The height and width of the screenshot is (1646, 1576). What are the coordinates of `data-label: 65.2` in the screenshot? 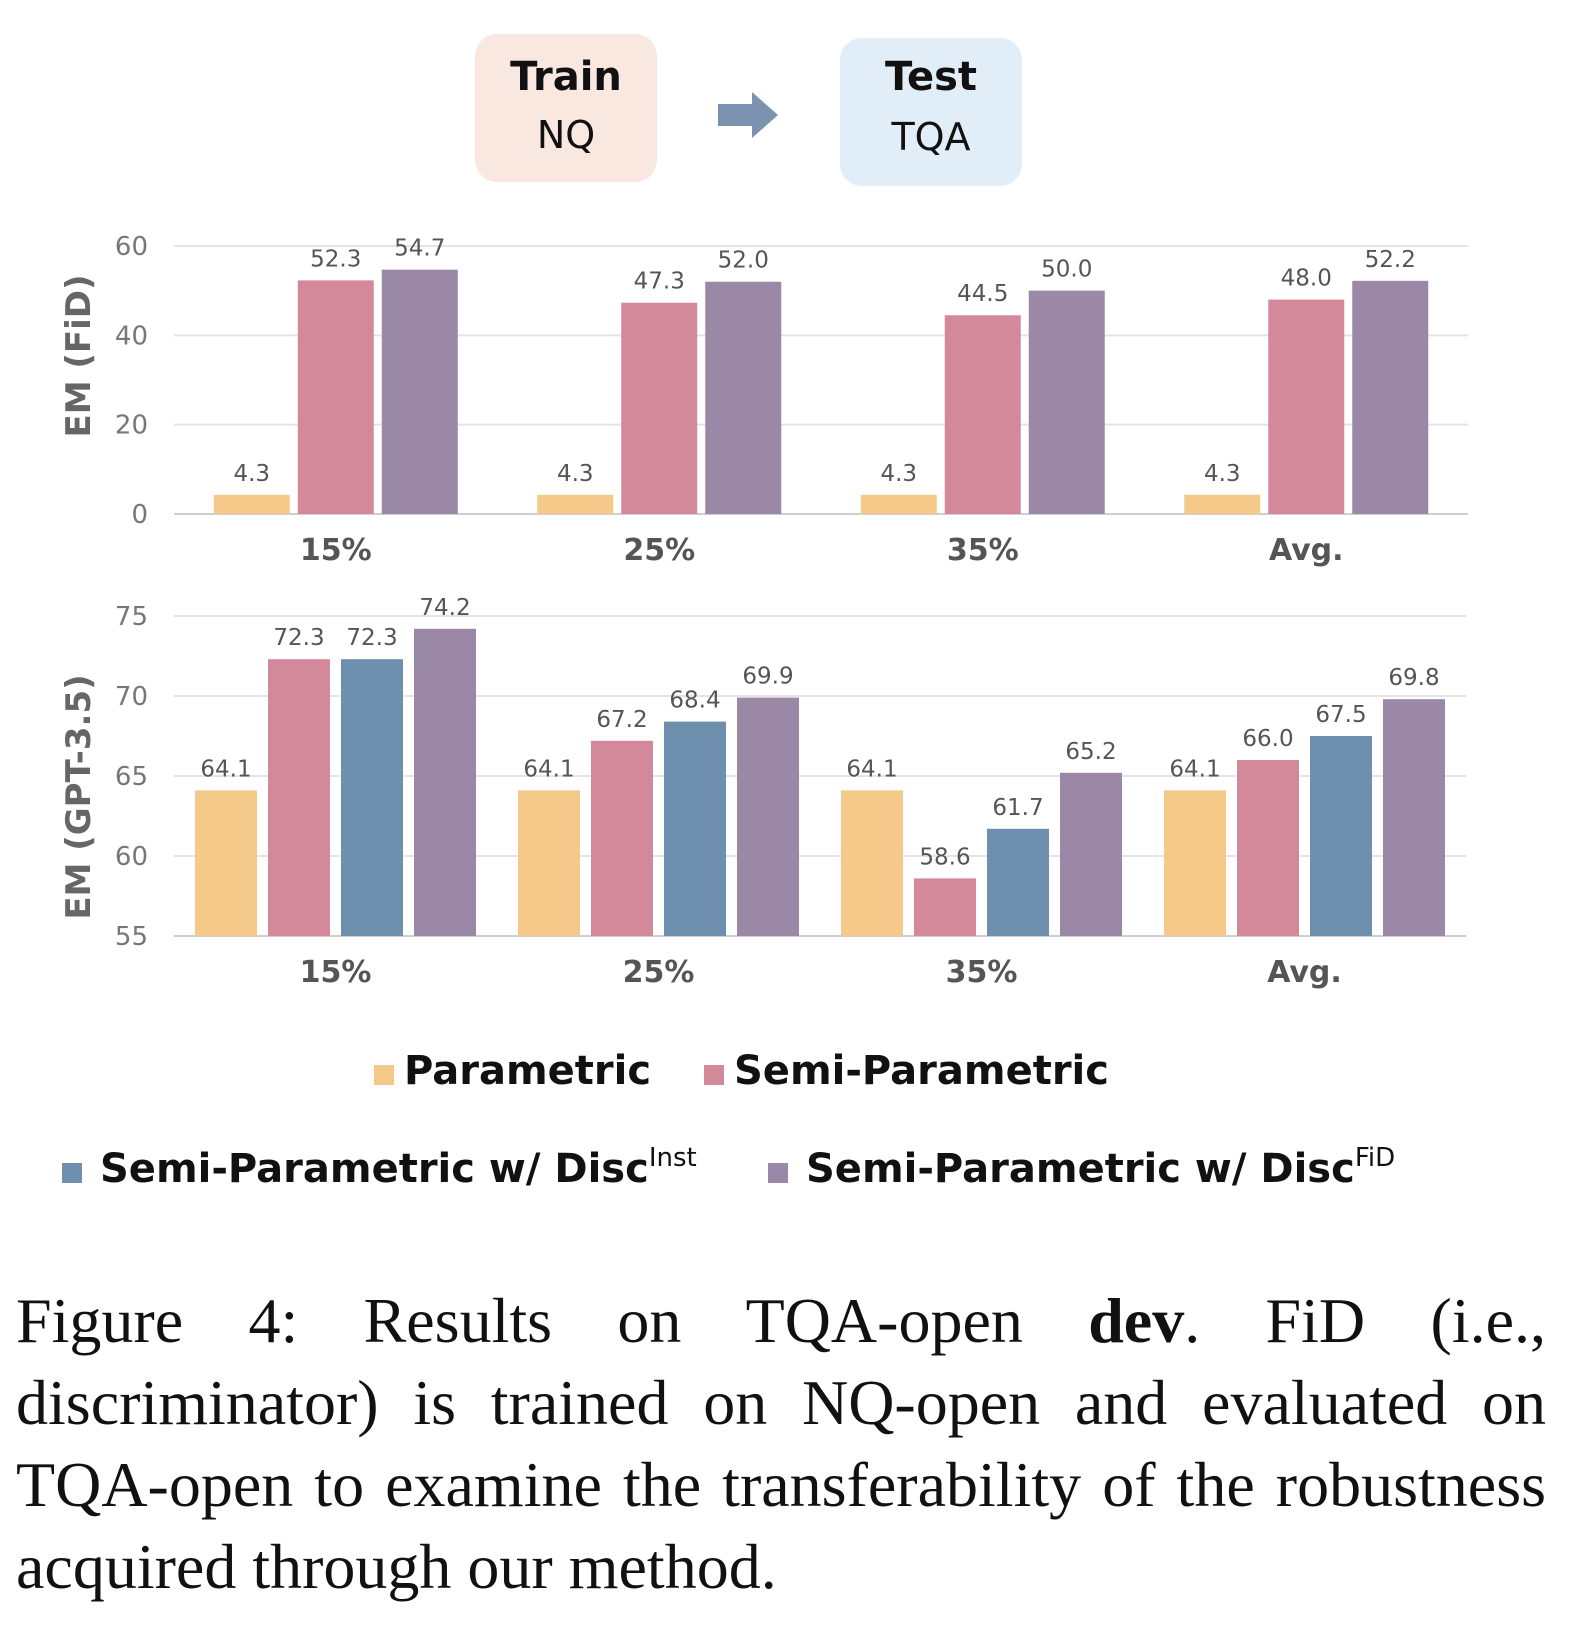 It's located at (1090, 752).